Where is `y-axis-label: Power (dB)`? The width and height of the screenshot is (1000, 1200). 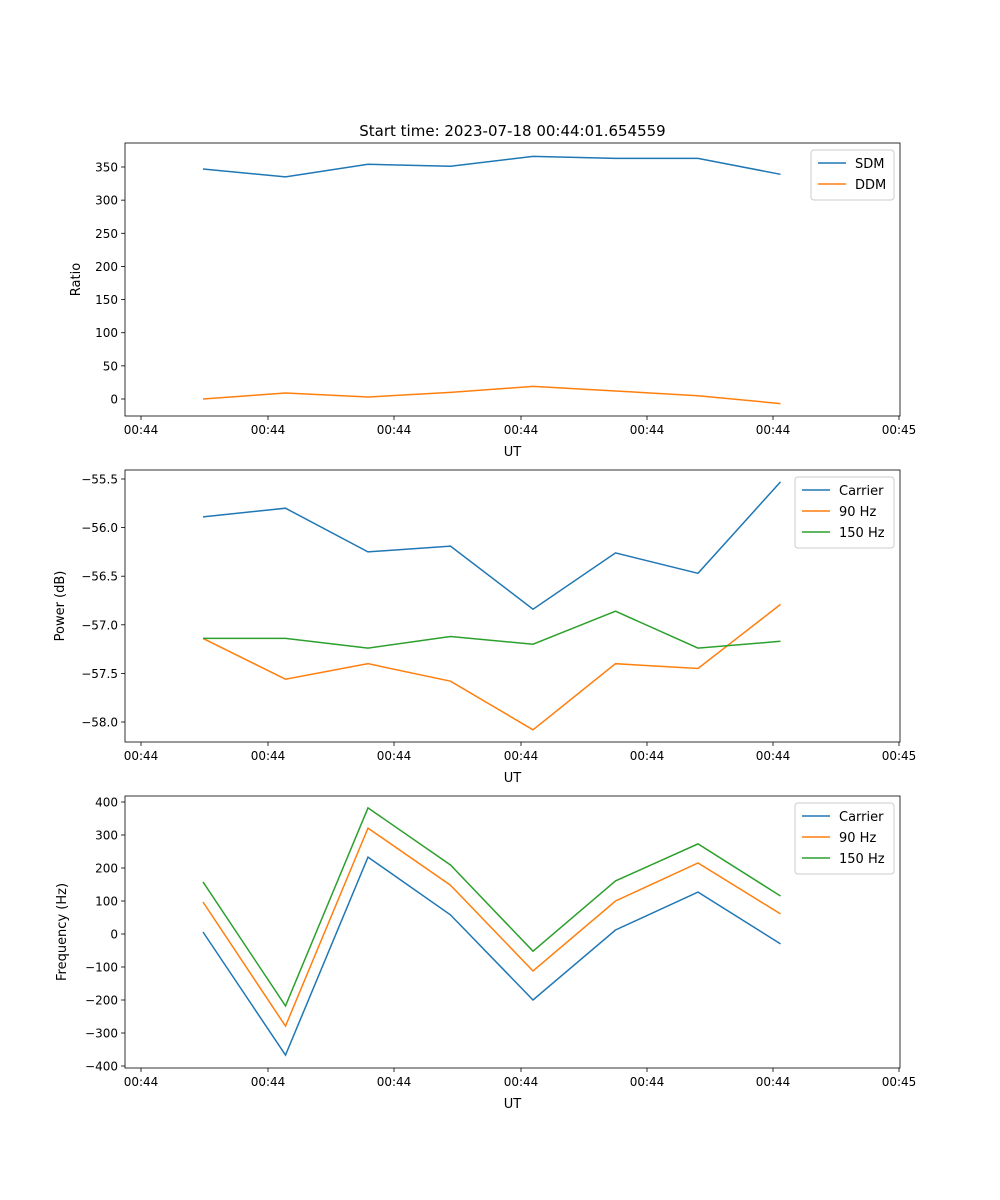 y-axis-label: Power (dB) is located at coordinates (60, 606).